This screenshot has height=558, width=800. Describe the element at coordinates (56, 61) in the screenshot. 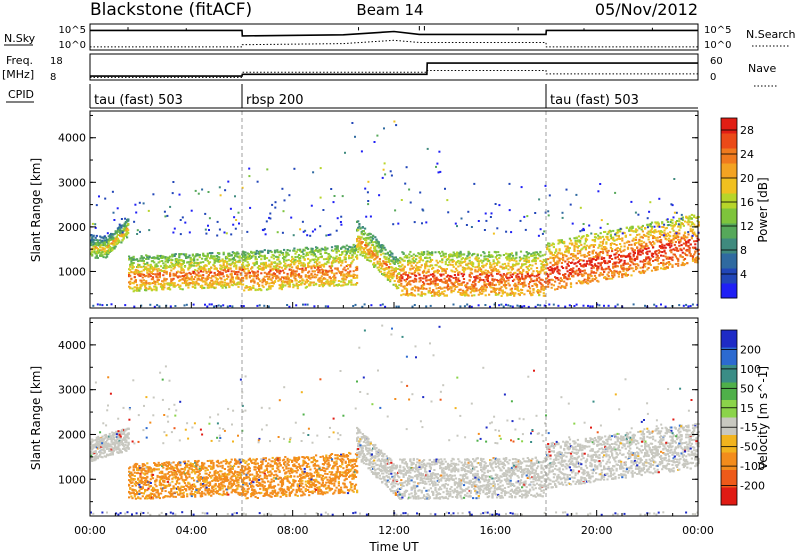

I see `freq-tick-top: 18` at that location.